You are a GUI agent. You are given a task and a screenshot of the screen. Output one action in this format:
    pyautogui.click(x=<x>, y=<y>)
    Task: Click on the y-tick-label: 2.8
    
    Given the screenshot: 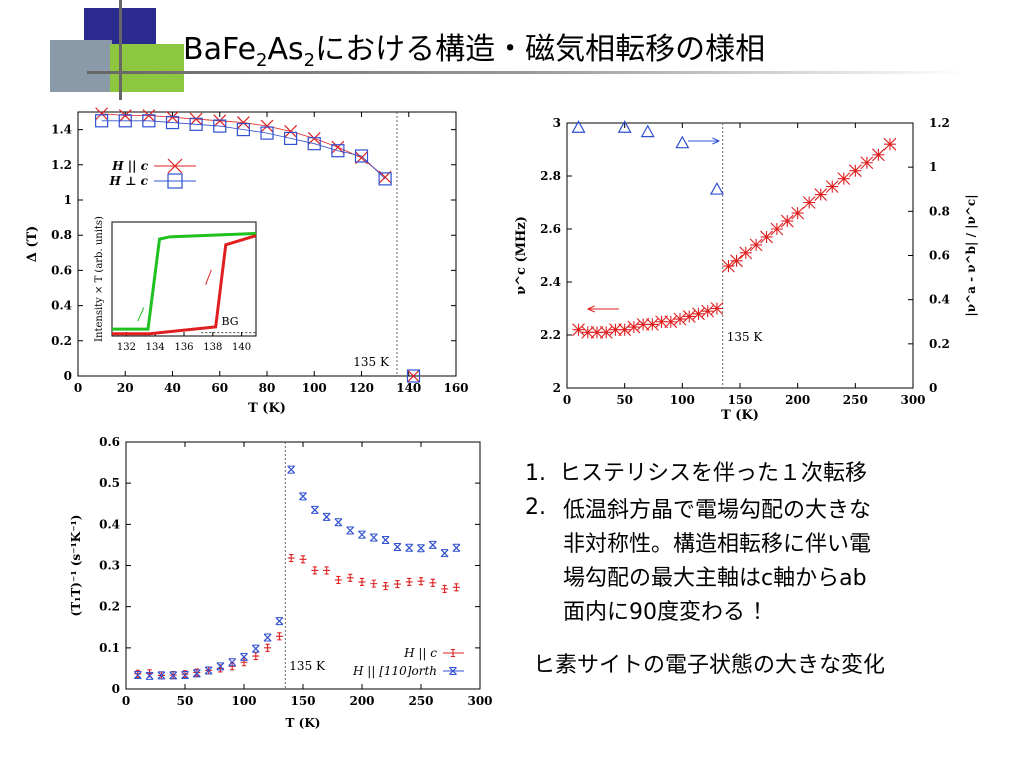 What is the action you would take?
    pyautogui.click(x=550, y=176)
    